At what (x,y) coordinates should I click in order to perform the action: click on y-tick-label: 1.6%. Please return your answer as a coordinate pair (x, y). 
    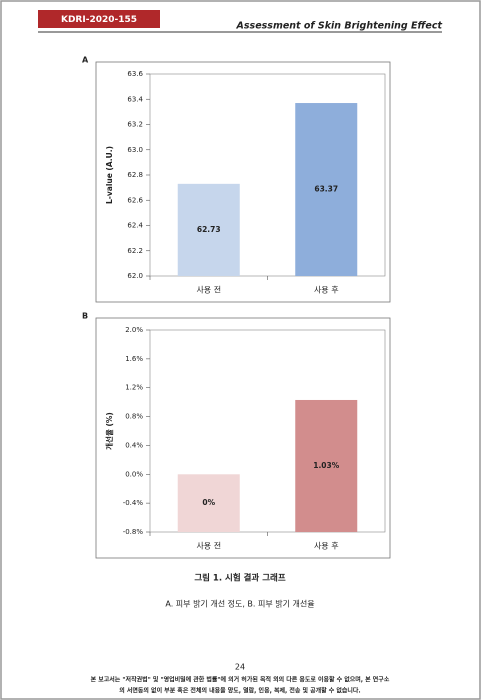
    Looking at the image, I should click on (134, 359).